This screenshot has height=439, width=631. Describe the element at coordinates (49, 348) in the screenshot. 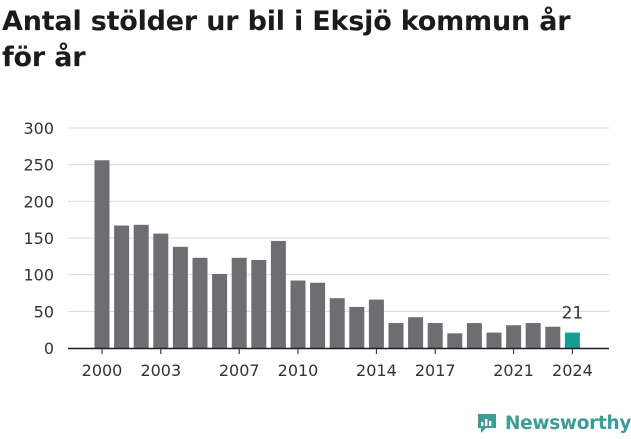

I see `y-tick-label: 0` at that location.